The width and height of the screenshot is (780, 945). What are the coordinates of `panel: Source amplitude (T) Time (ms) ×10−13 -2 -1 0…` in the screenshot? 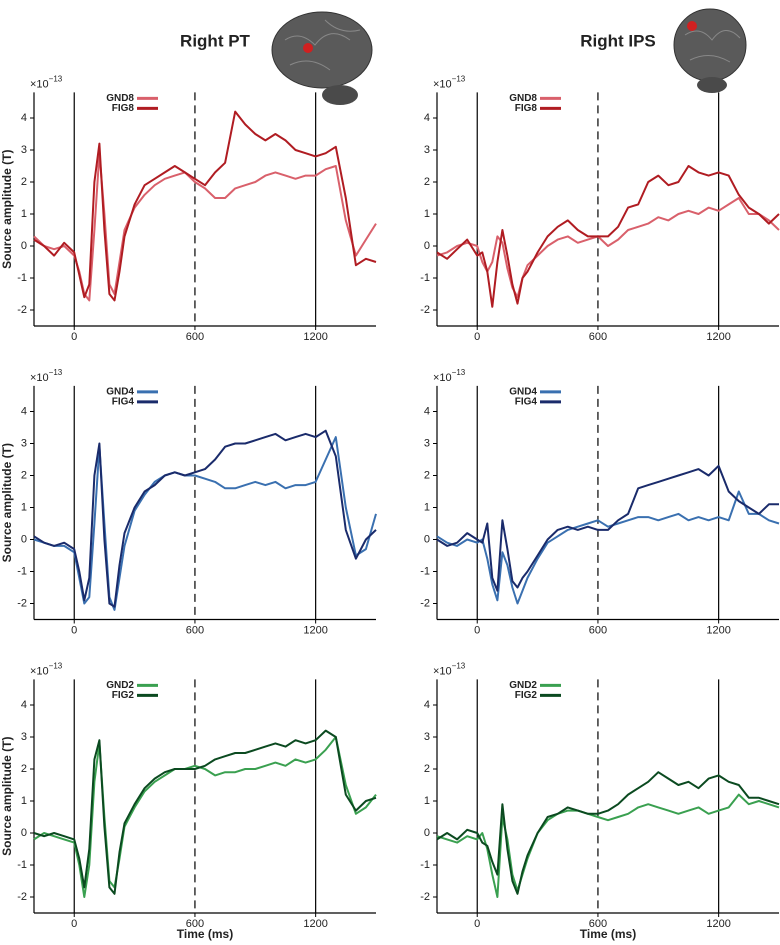 It's located at (188, 801).